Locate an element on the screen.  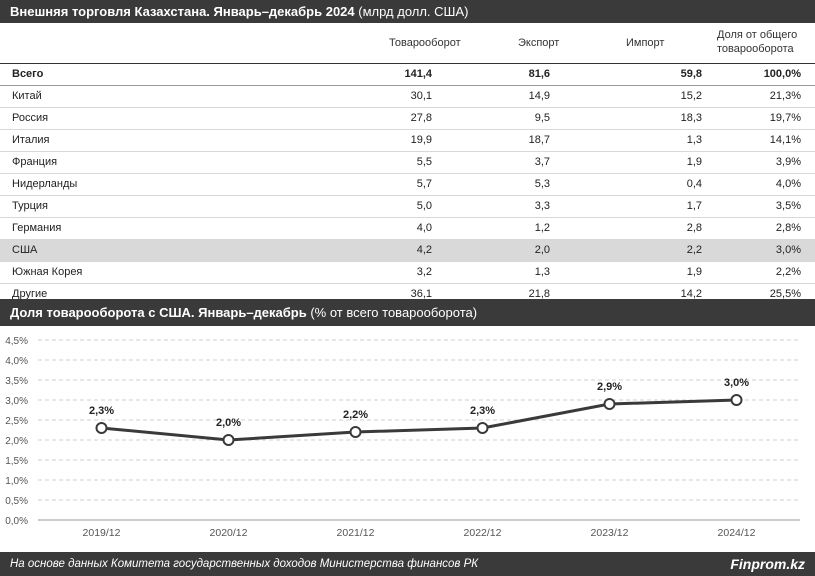
turnover-cell: 5,5 is located at coordinates (424, 162).